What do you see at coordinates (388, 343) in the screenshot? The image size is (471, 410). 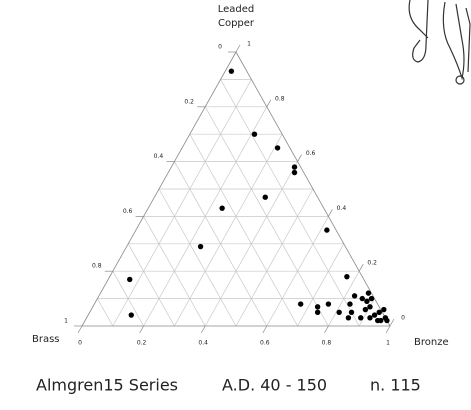 I see `bottom-tick-label: 1` at bounding box center [388, 343].